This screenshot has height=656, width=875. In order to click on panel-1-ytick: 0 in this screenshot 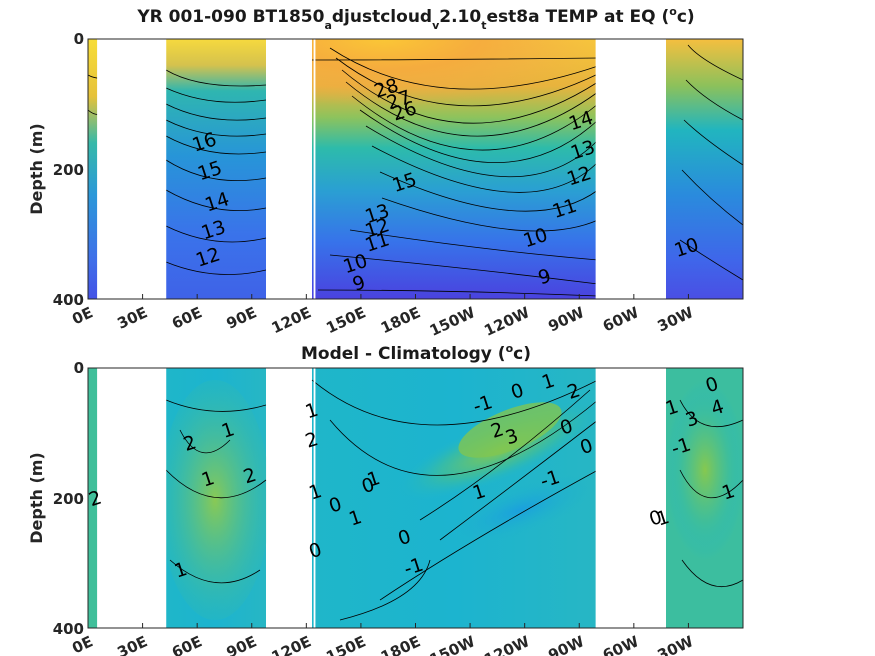, I will do `click(79, 39)`.